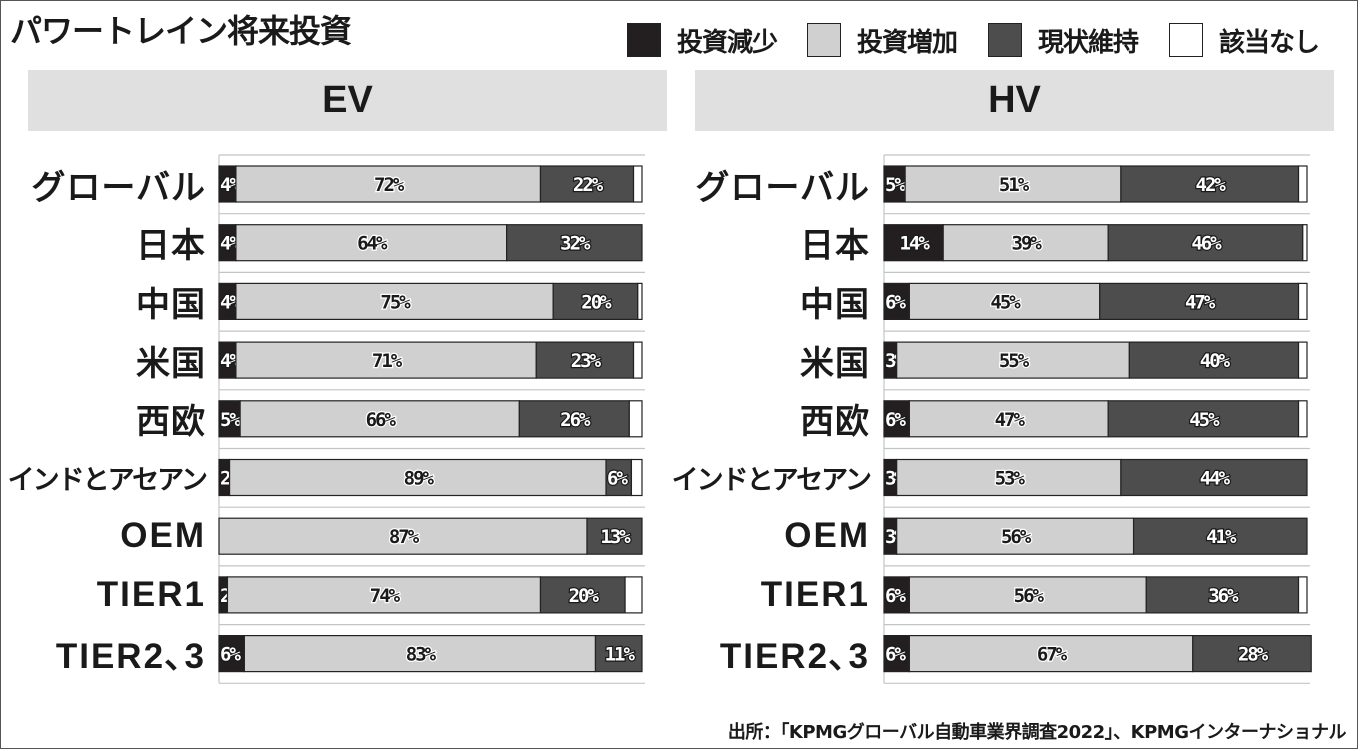  Describe the element at coordinates (171, 246) in the screenshot. I see `category-label-ev: 日本` at that location.